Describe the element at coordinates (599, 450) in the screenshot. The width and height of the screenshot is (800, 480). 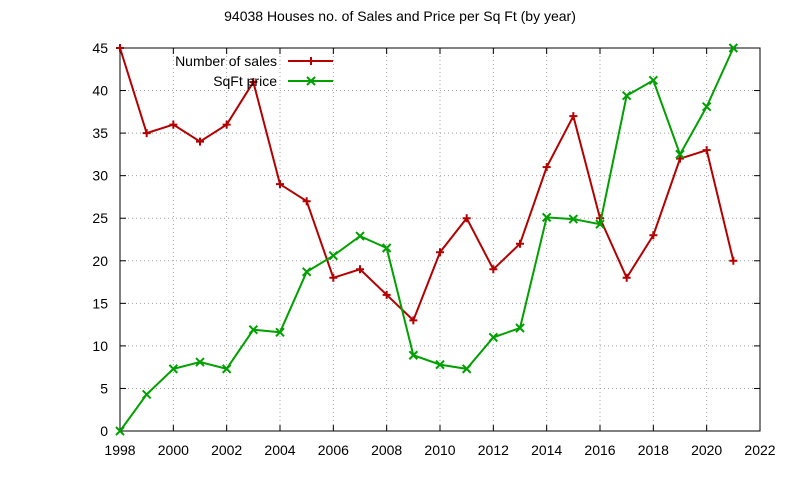
I see `x-tick-label: 2016` at that location.